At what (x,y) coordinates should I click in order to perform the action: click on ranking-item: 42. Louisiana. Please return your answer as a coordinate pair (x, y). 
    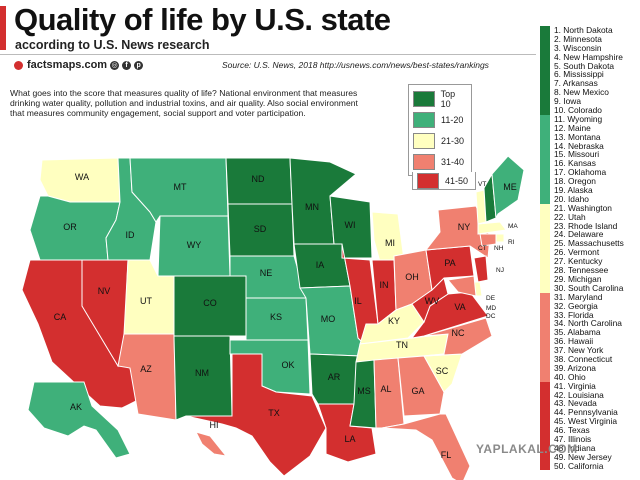
    Looking at the image, I should click on (579, 394).